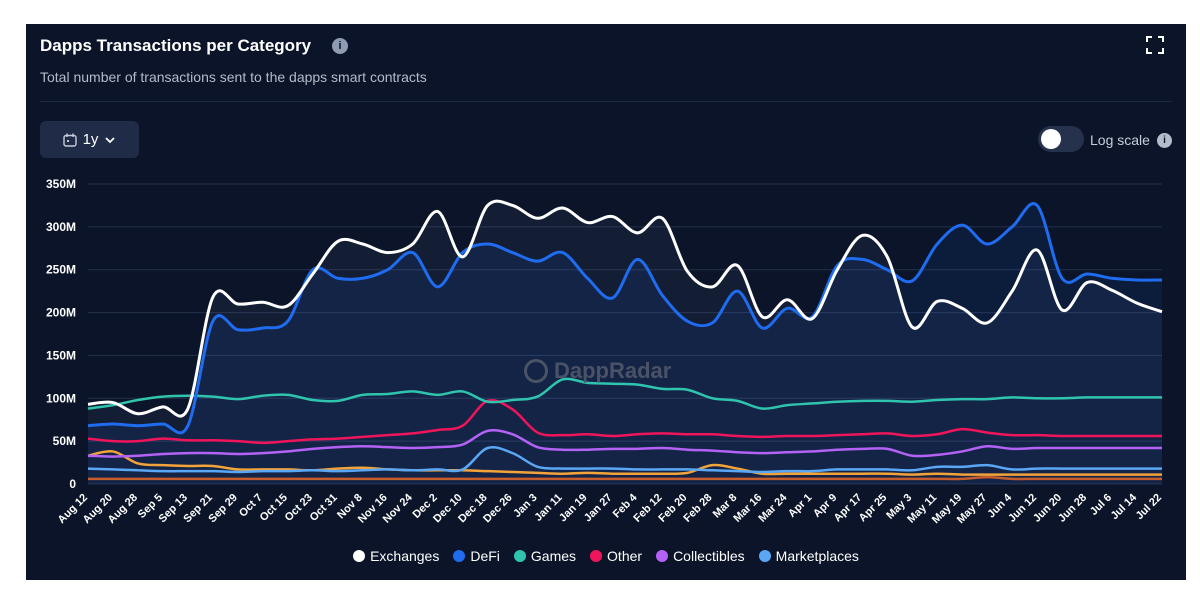  What do you see at coordinates (606, 101) in the screenshot?
I see `divider` at bounding box center [606, 101].